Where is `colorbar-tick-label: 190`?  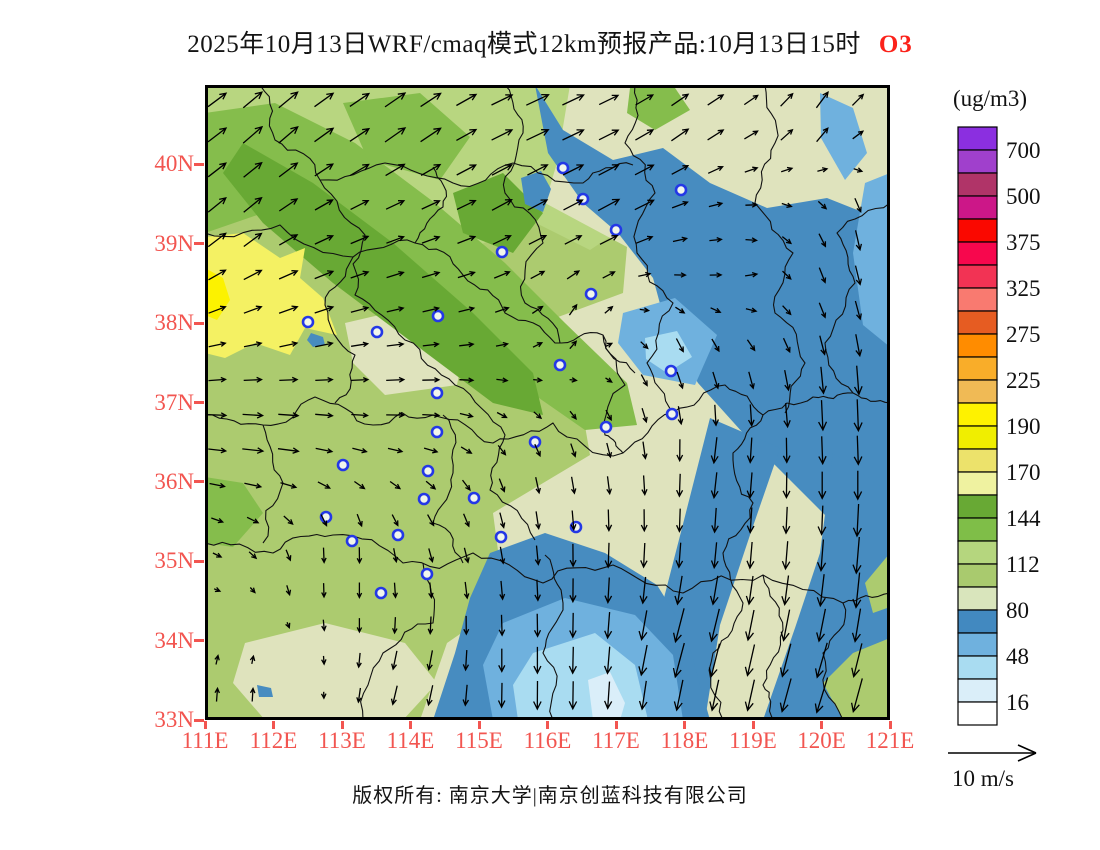 colorbar-tick-label: 190 is located at coordinates (1023, 426).